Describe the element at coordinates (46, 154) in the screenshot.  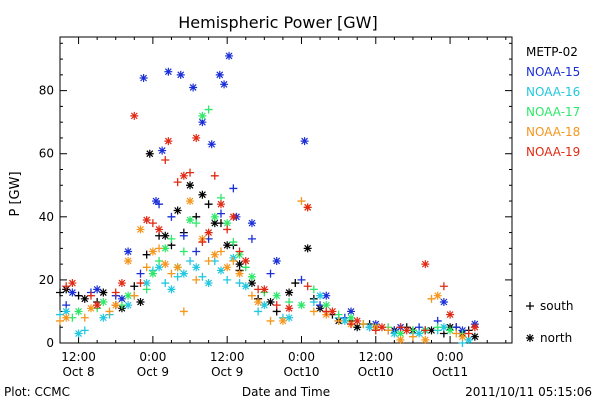
I see `y-tick-label: 60` at that location.